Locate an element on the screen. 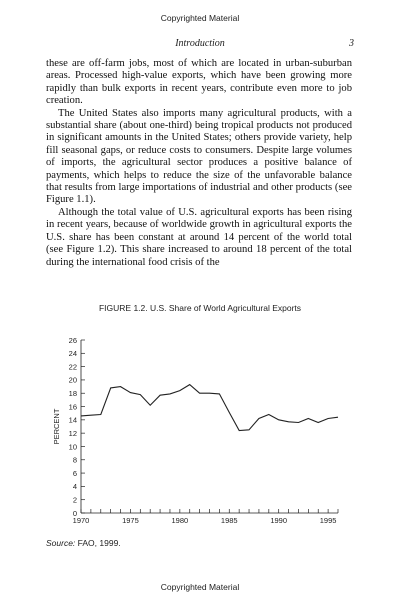 The height and width of the screenshot is (603, 400). y-tick-label: 20 is located at coordinates (73, 380).